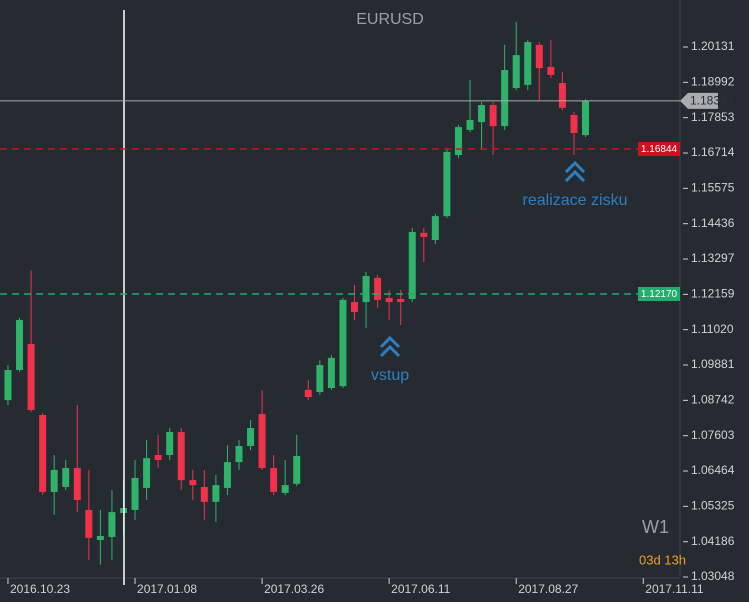 The width and height of the screenshot is (749, 602). Describe the element at coordinates (40, 589) in the screenshot. I see `x-tick-label: 2016.10.23` at that location.